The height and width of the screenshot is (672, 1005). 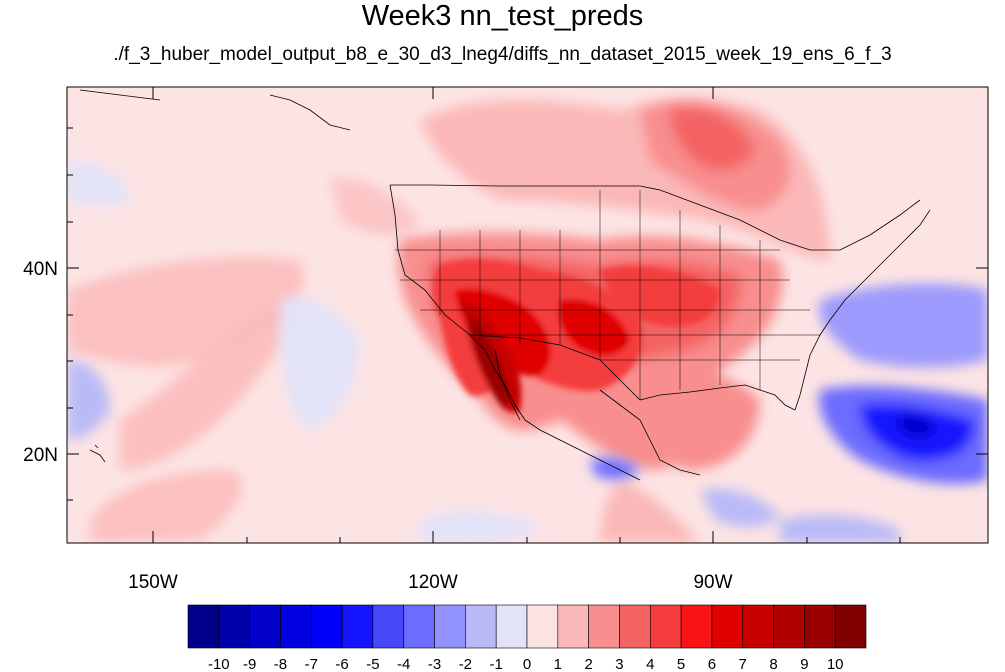 I want to click on mexico-pacific-coast, so click(x=582, y=450).